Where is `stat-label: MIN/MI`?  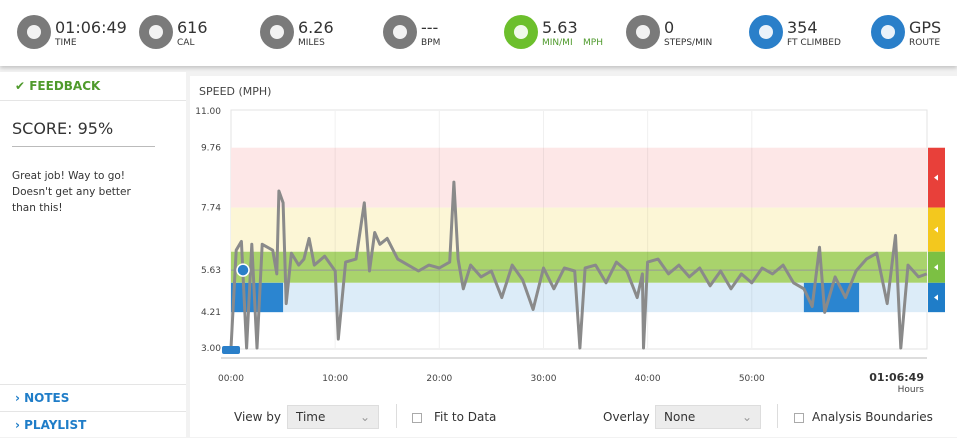
stat-label: MIN/MI is located at coordinates (557, 43).